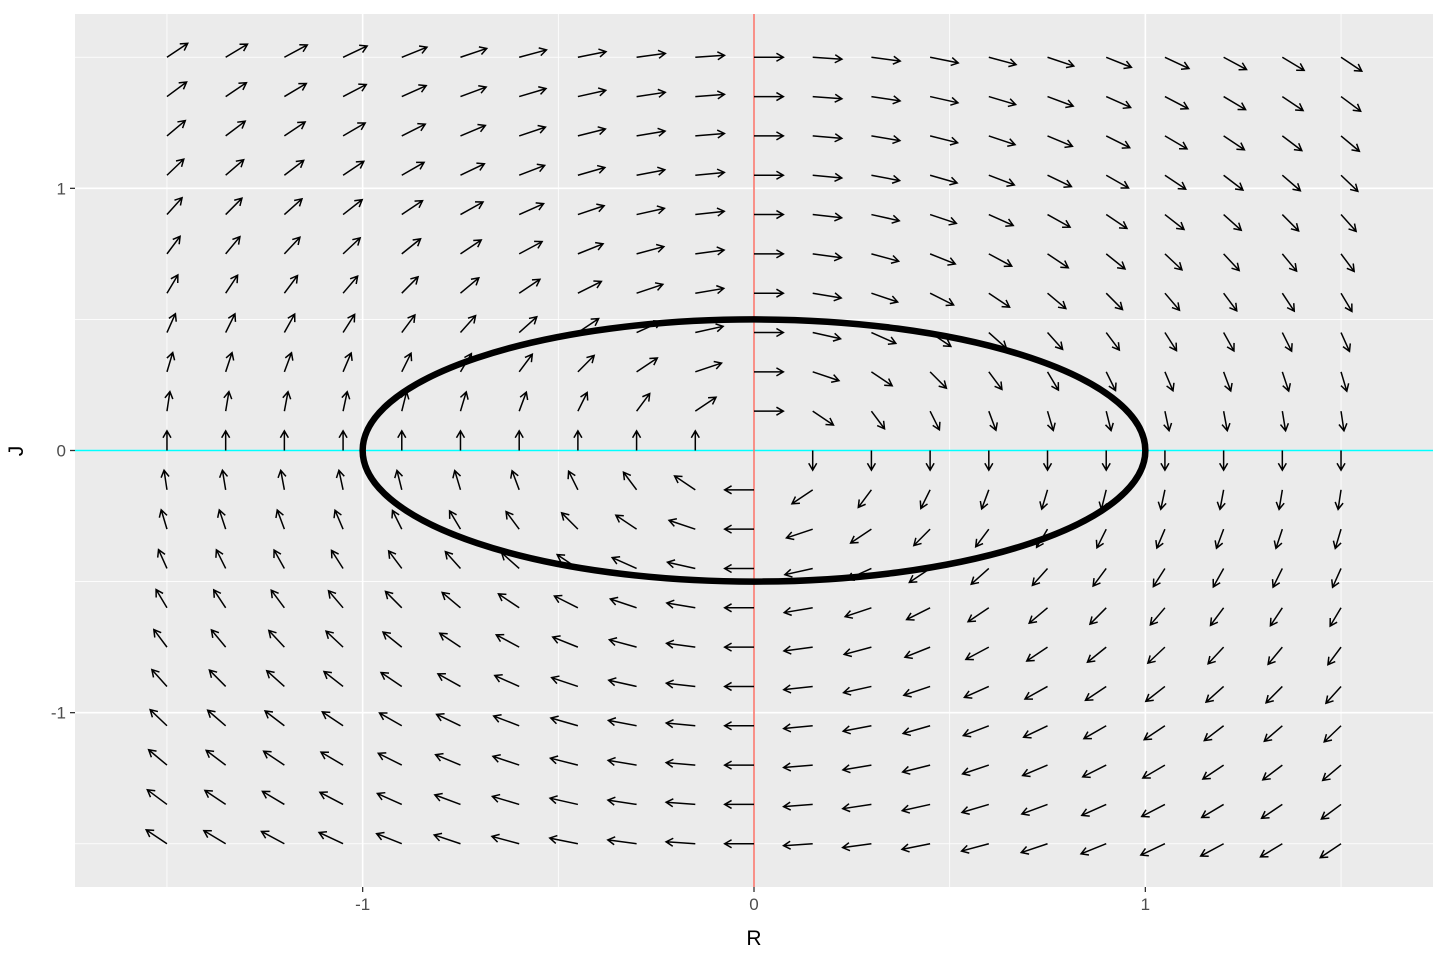 The width and height of the screenshot is (1445, 964). I want to click on x-axis: -1 0 1, so click(752, 900).